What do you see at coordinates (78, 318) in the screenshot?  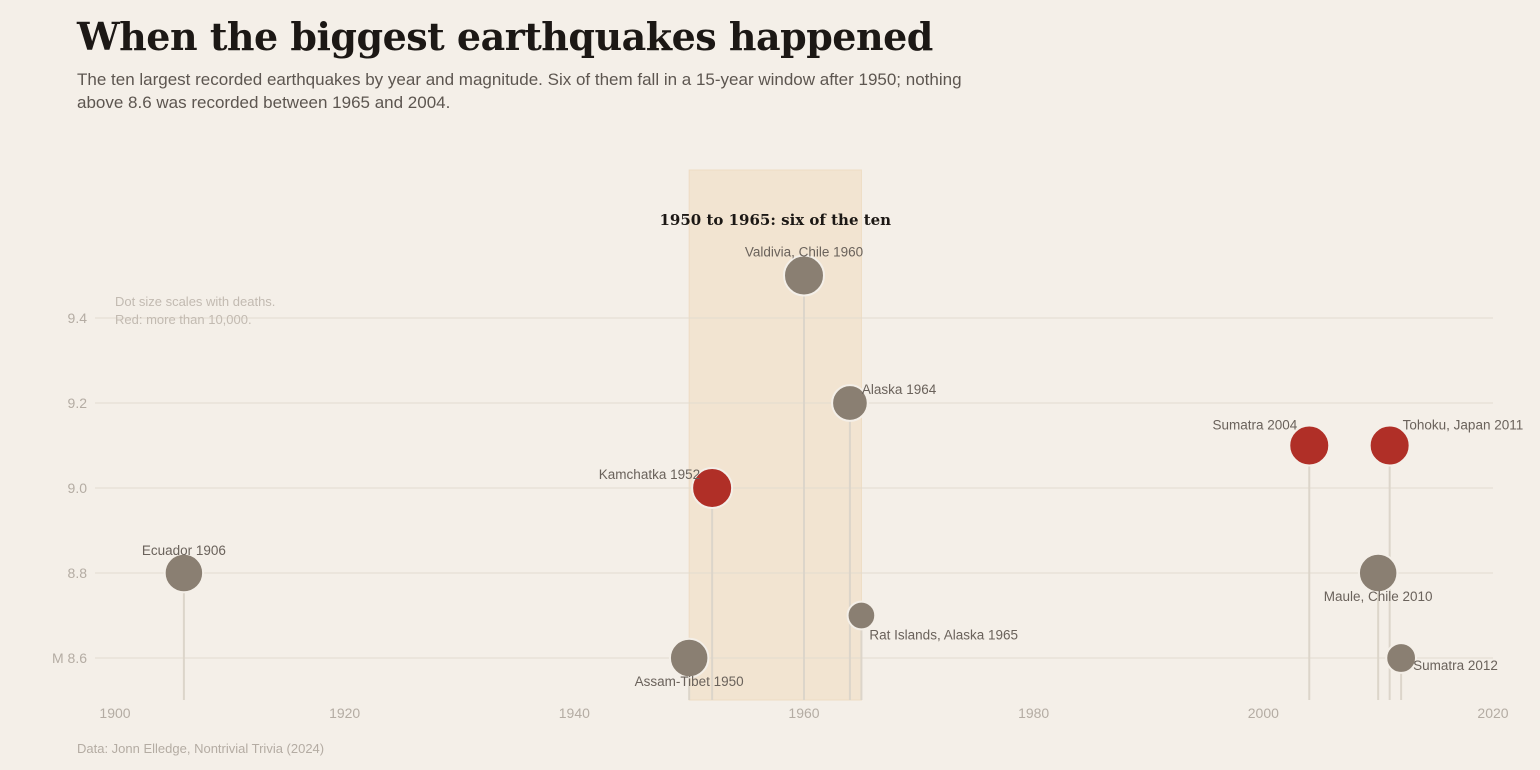 I see `y-tick-label: 9.4` at bounding box center [78, 318].